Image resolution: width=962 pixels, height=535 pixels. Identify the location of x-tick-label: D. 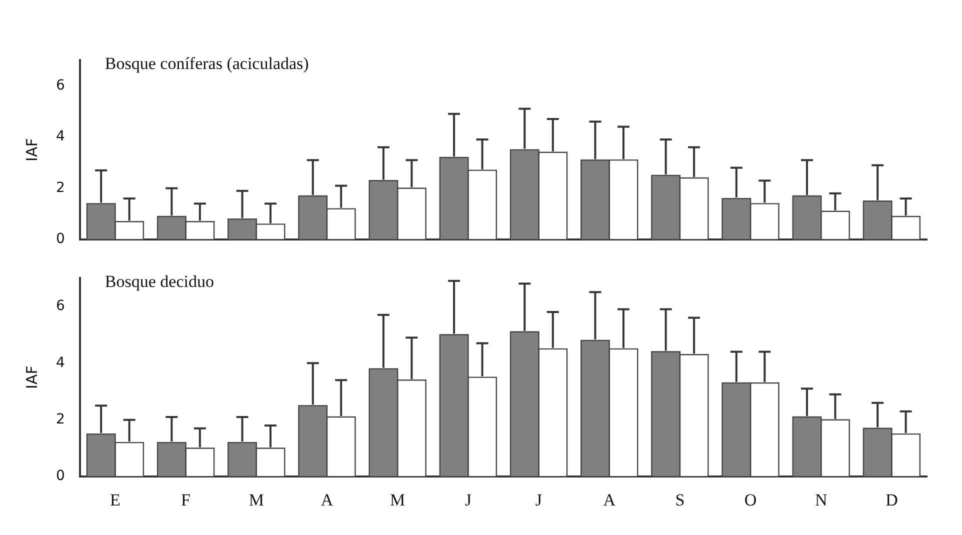
(892, 500).